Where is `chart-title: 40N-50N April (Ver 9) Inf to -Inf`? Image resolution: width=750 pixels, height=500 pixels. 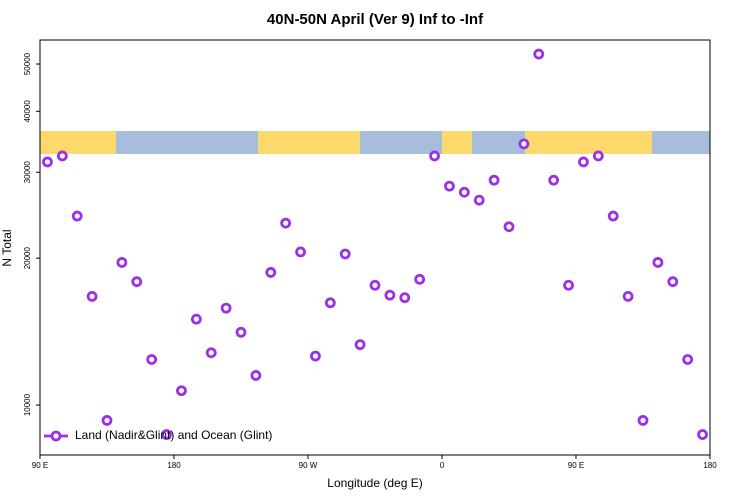 chart-title: 40N-50N April (Ver 9) Inf to -Inf is located at coordinates (375, 19).